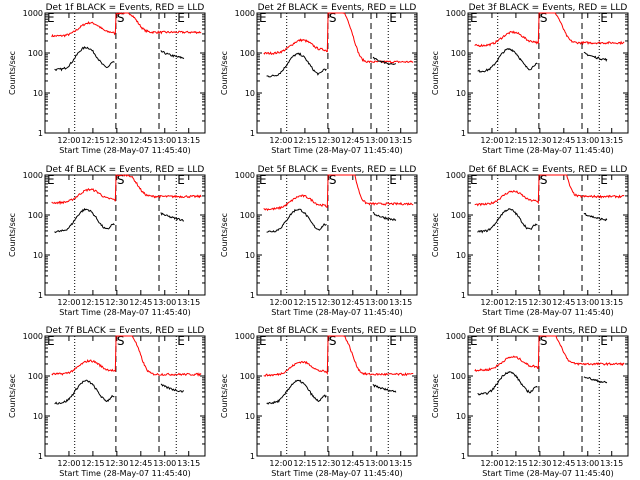  Describe the element at coordinates (337, 170) in the screenshot. I see `panel-title: Det 5f BLACK = Events, RED = LLD` at that location.